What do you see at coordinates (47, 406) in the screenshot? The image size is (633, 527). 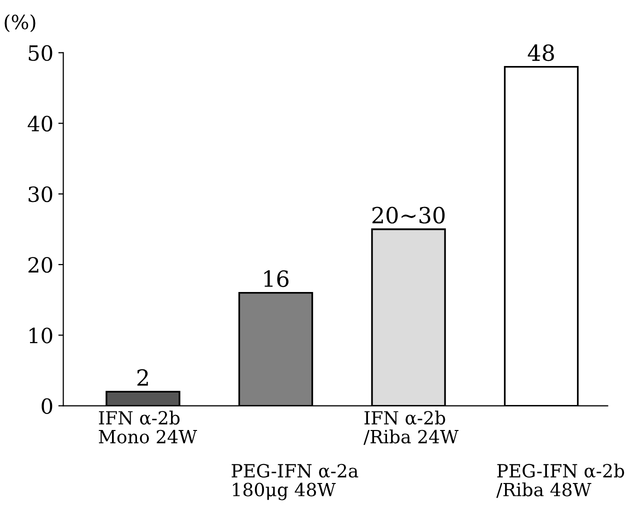 I see `y-tick-label: 0` at bounding box center [47, 406].